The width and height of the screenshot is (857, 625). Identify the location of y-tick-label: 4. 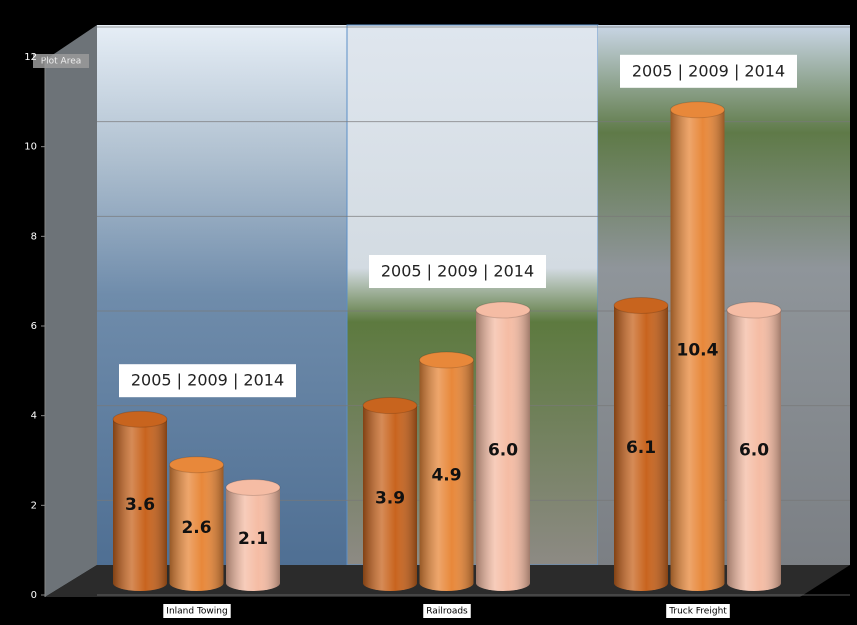
(34, 416).